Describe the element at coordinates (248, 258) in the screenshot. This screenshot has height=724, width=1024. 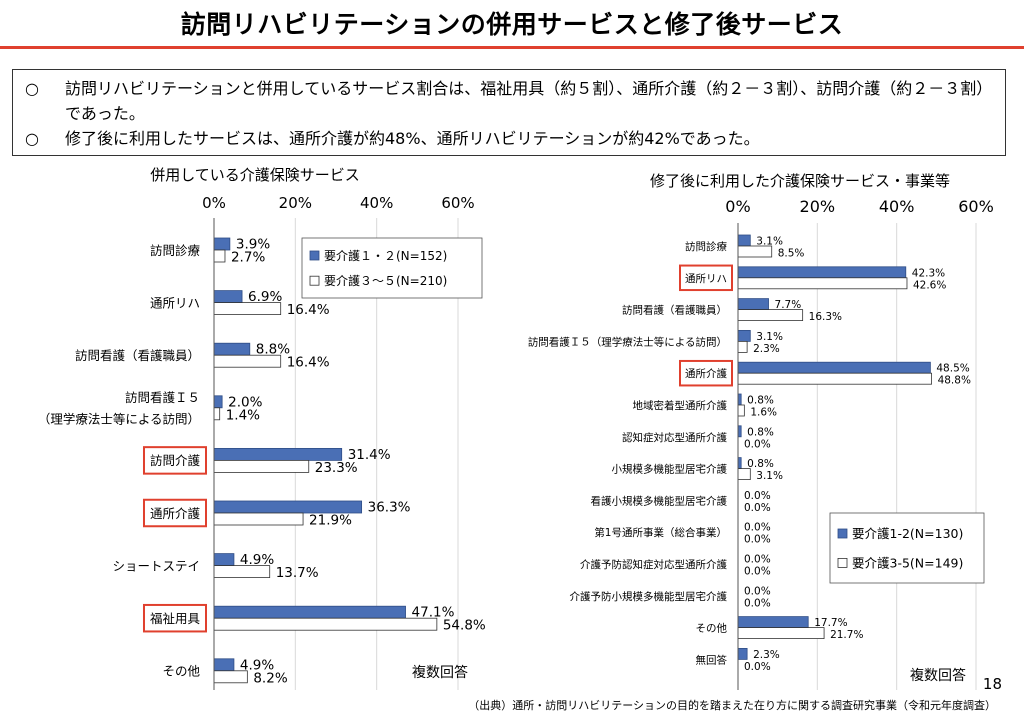
I see `chart1-data-label-series2: 2.7%` at that location.